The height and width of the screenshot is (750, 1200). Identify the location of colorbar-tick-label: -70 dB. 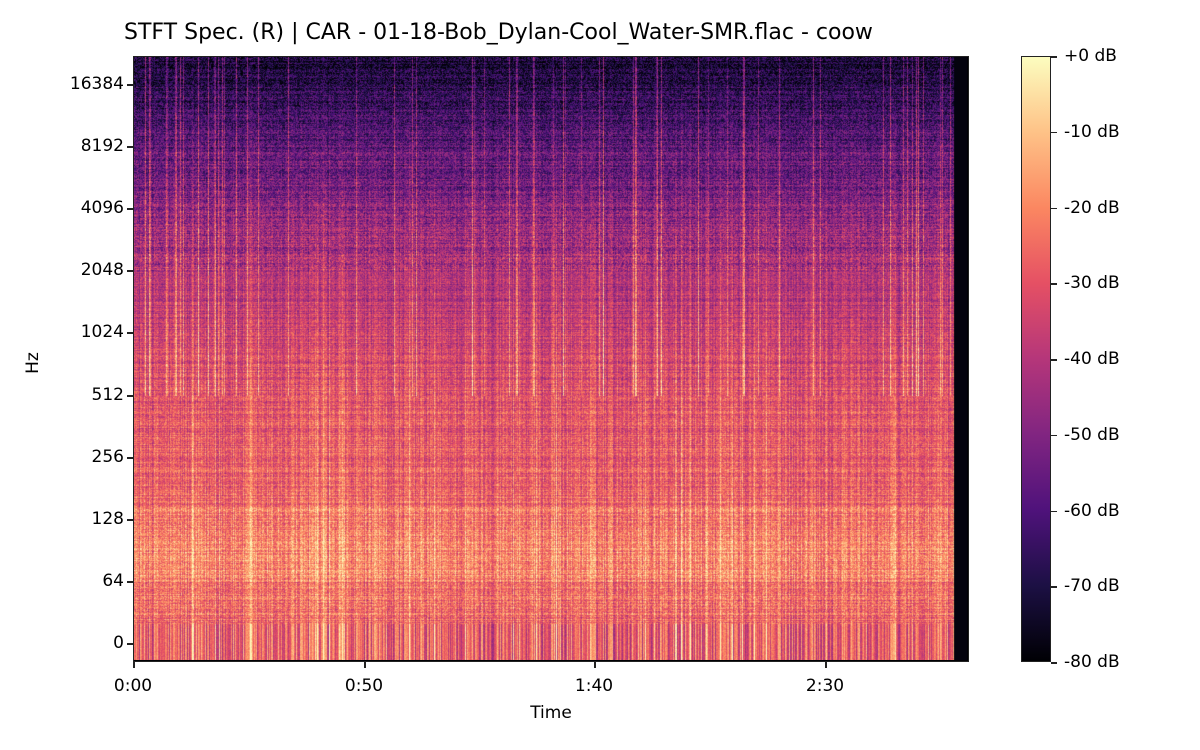
(1092, 586).